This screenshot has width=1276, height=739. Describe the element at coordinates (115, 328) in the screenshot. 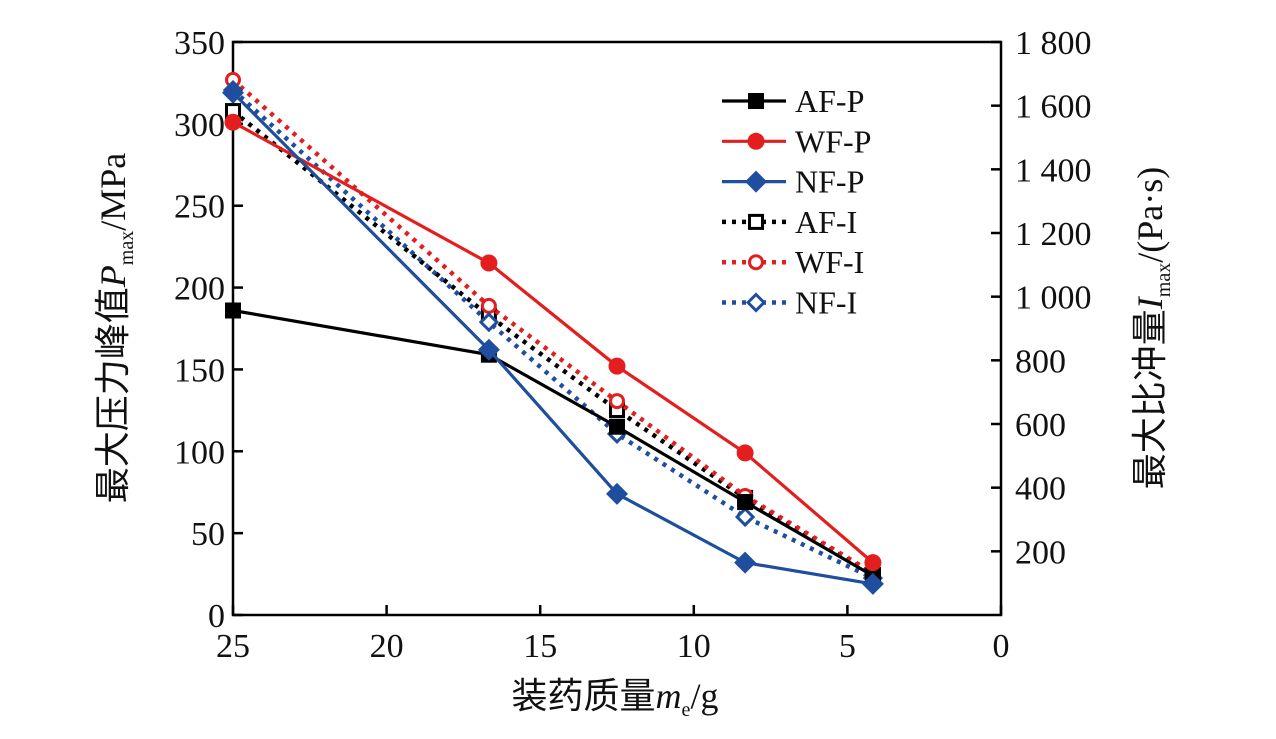

I see `left-y-axis-title: 最大压力峰值Pmax/MPa` at that location.